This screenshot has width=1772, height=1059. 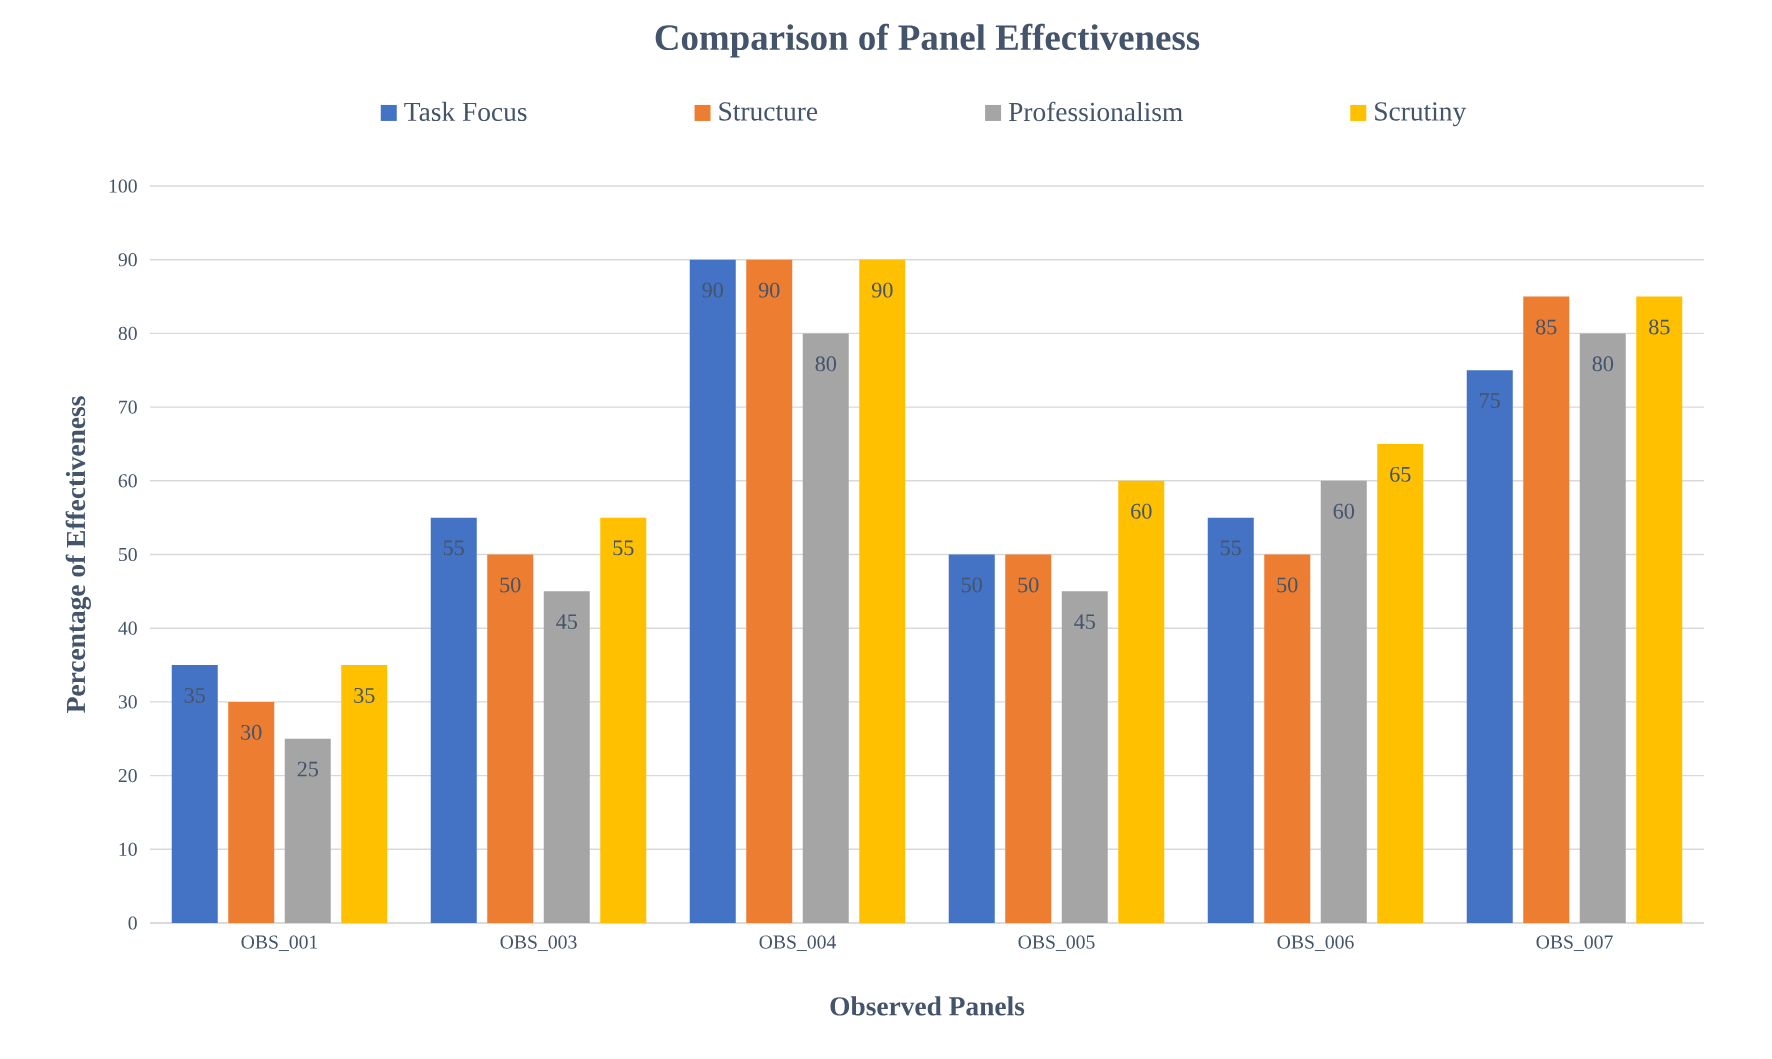 What do you see at coordinates (1490, 400) in the screenshot?
I see `data-label: 75` at bounding box center [1490, 400].